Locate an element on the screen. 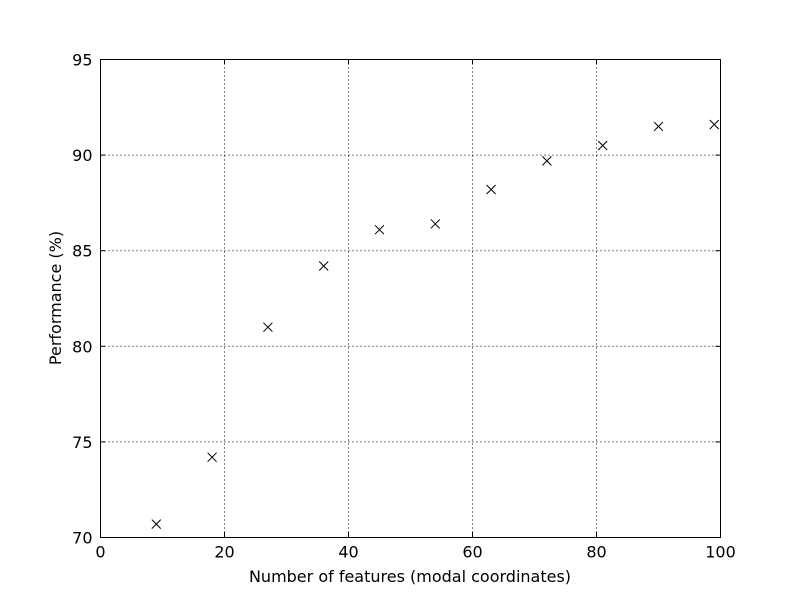 The height and width of the screenshot is (597, 800). x-tick-label: 0 is located at coordinates (100, 552).